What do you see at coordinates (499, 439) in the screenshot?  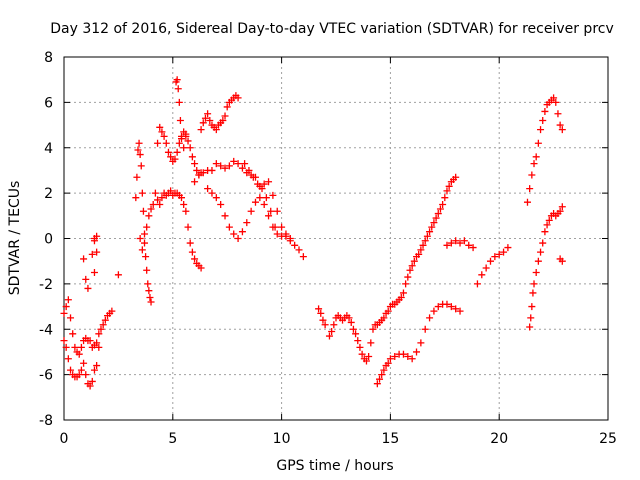 I see `x-tick-label: 20` at bounding box center [499, 439].